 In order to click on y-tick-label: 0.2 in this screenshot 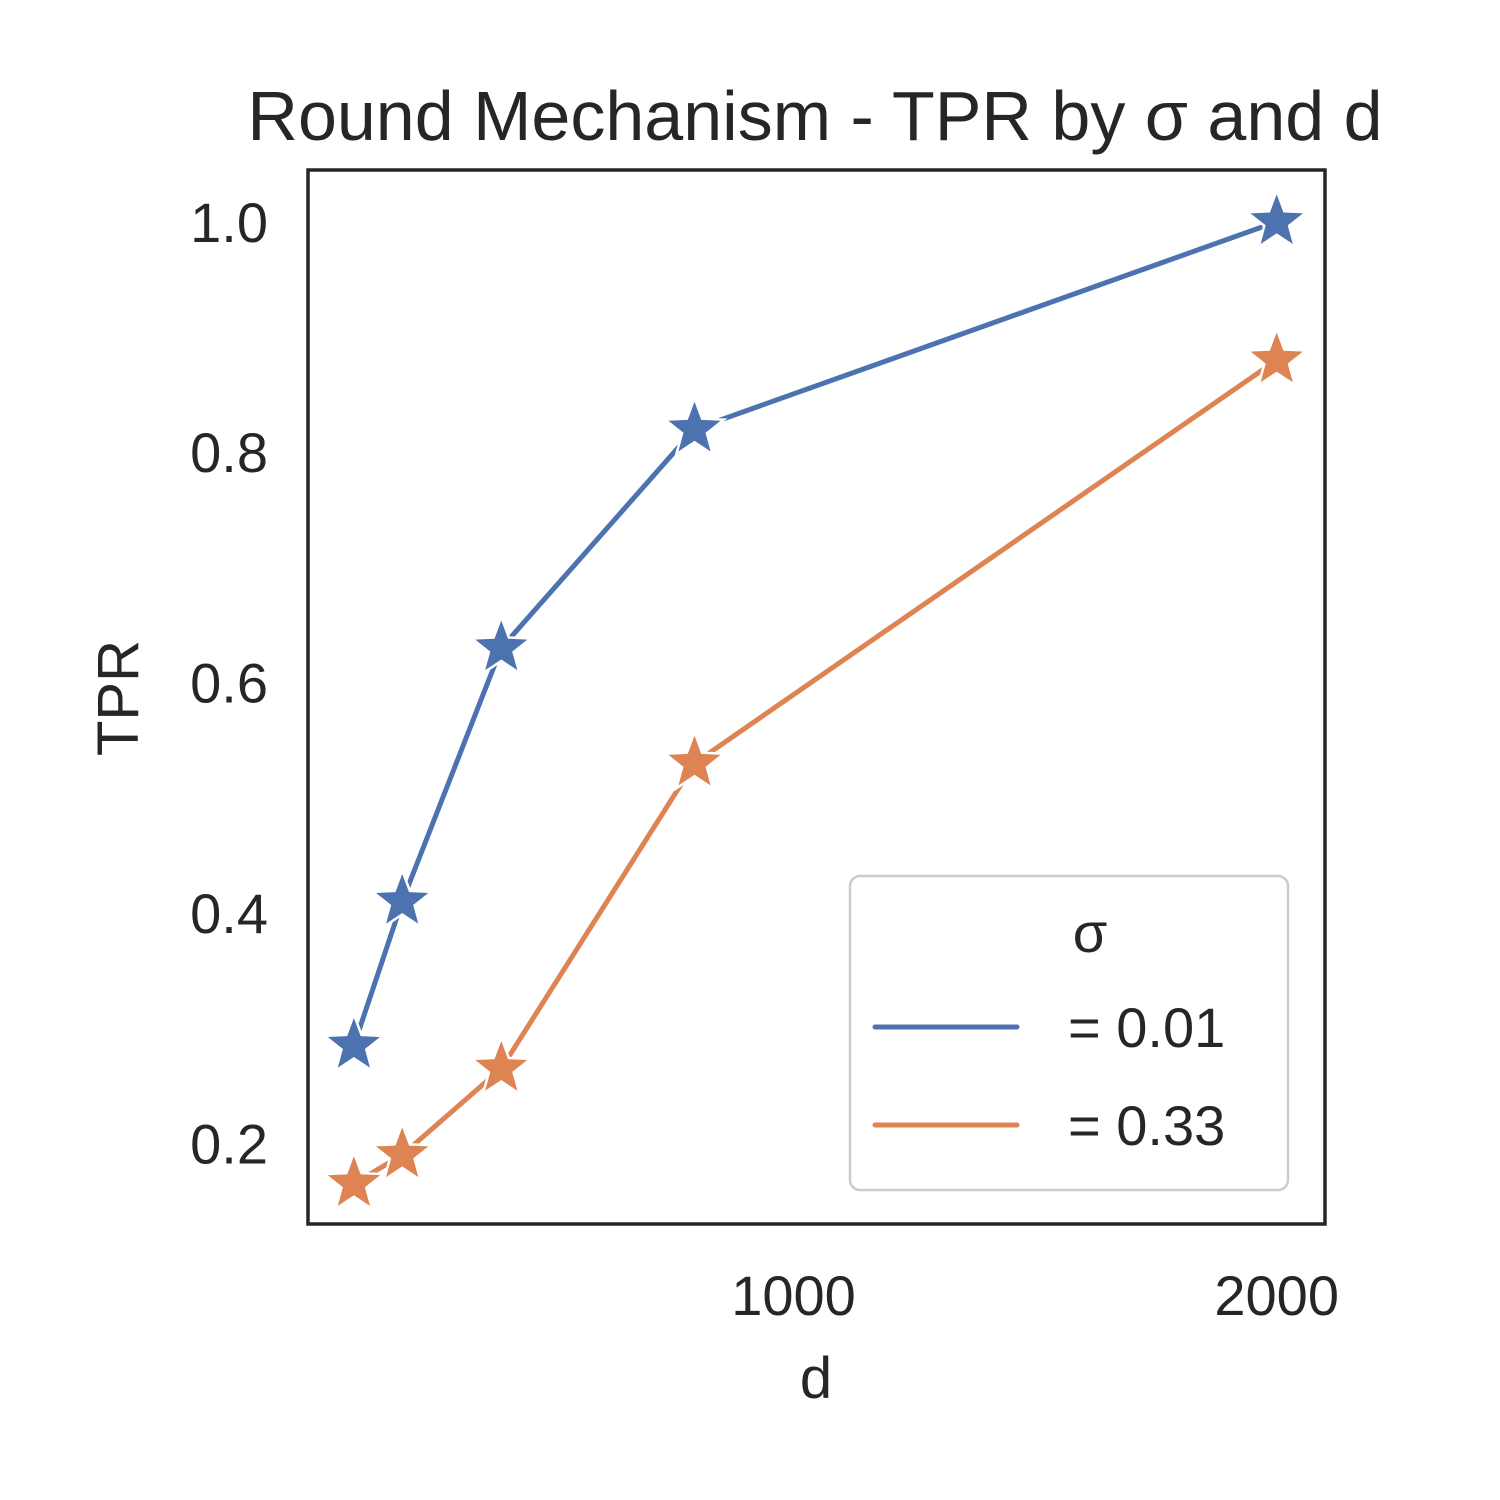, I will do `click(229, 1143)`.